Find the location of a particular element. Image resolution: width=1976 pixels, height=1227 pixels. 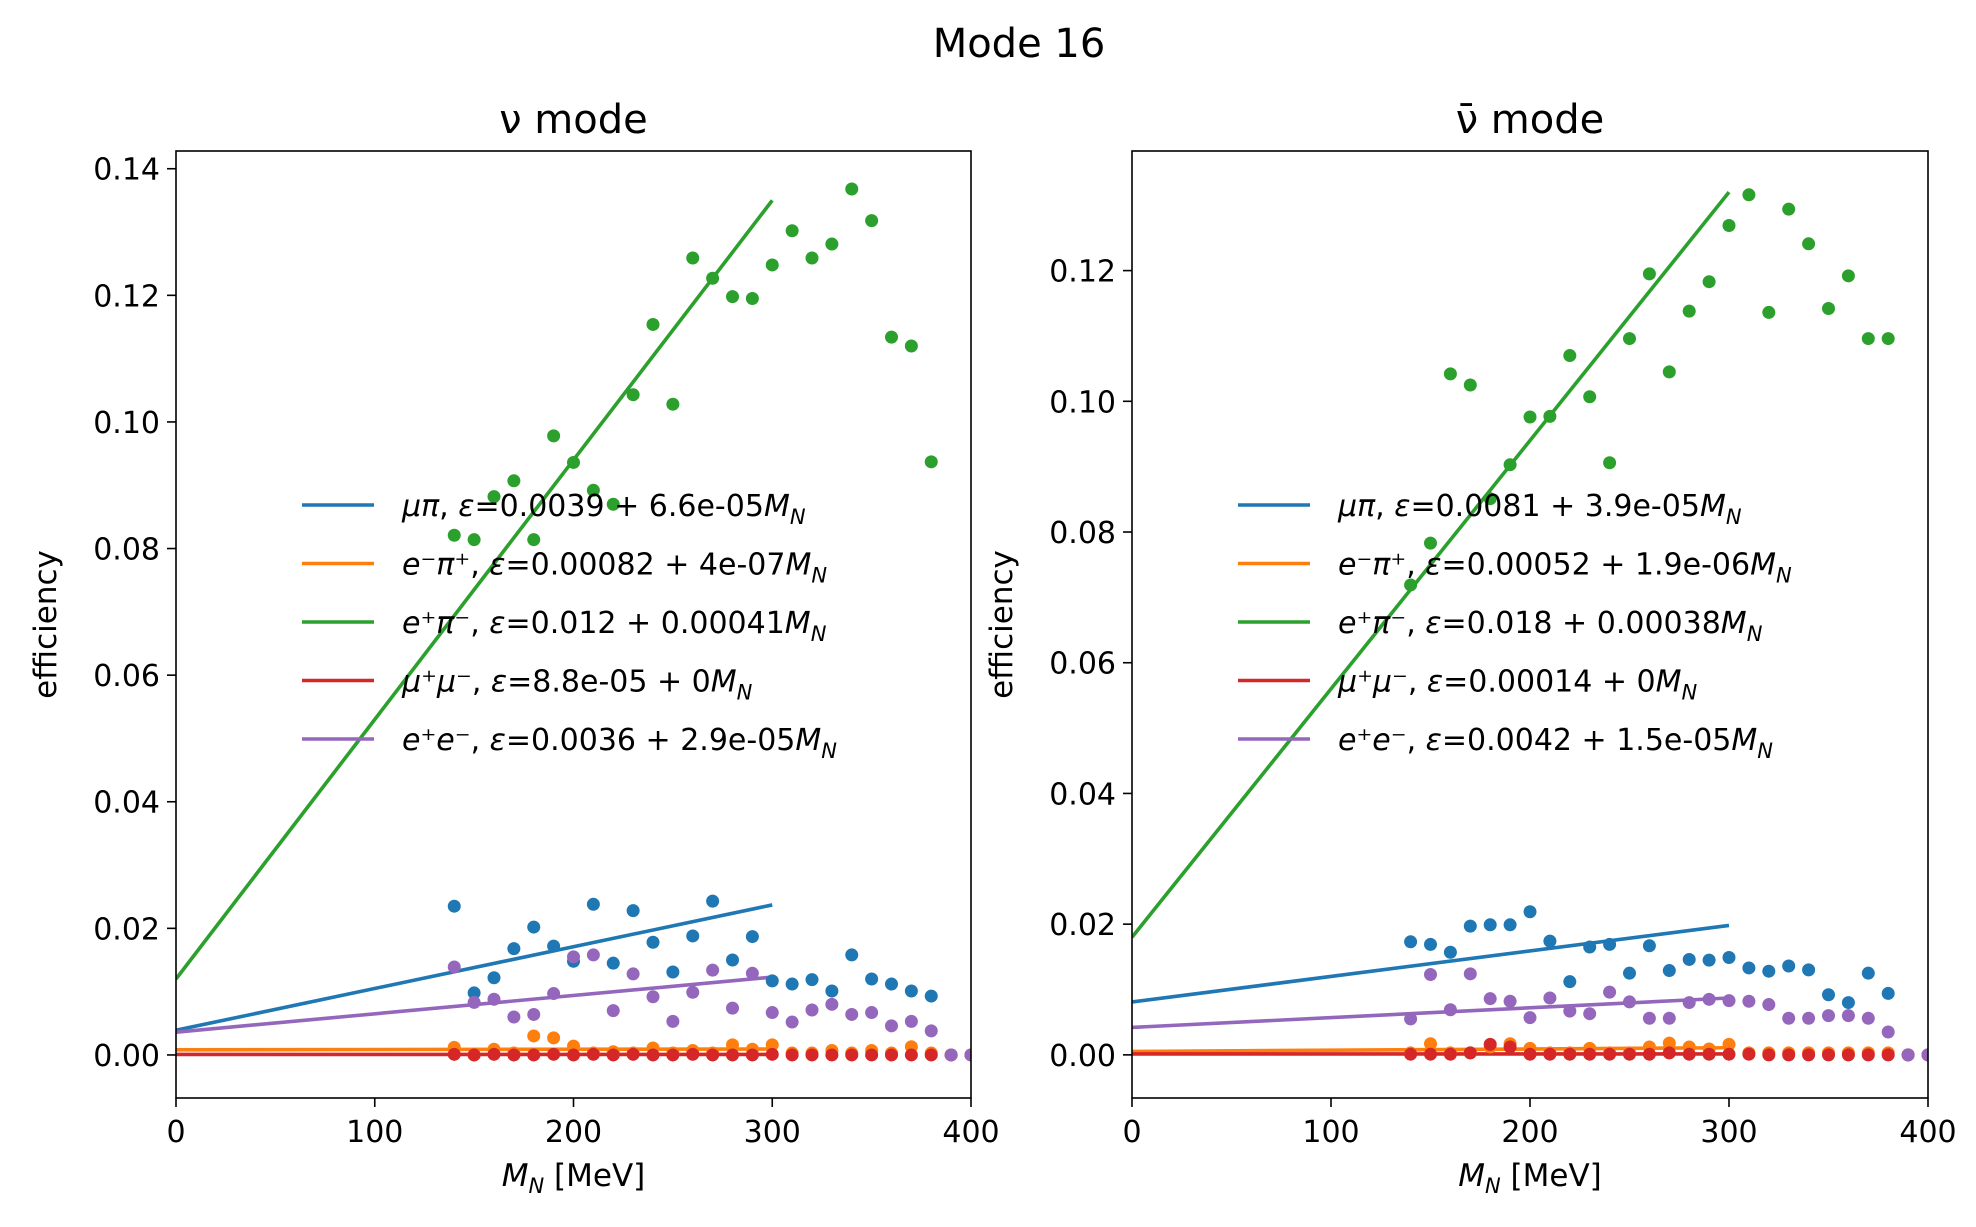

y-axis-label: efficiency is located at coordinates (1002, 624).